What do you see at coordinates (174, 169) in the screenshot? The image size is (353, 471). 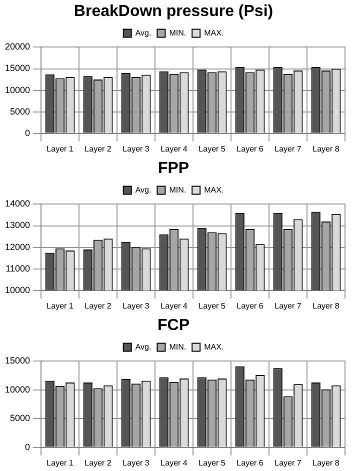 I see `chart-title: FPP` at bounding box center [174, 169].